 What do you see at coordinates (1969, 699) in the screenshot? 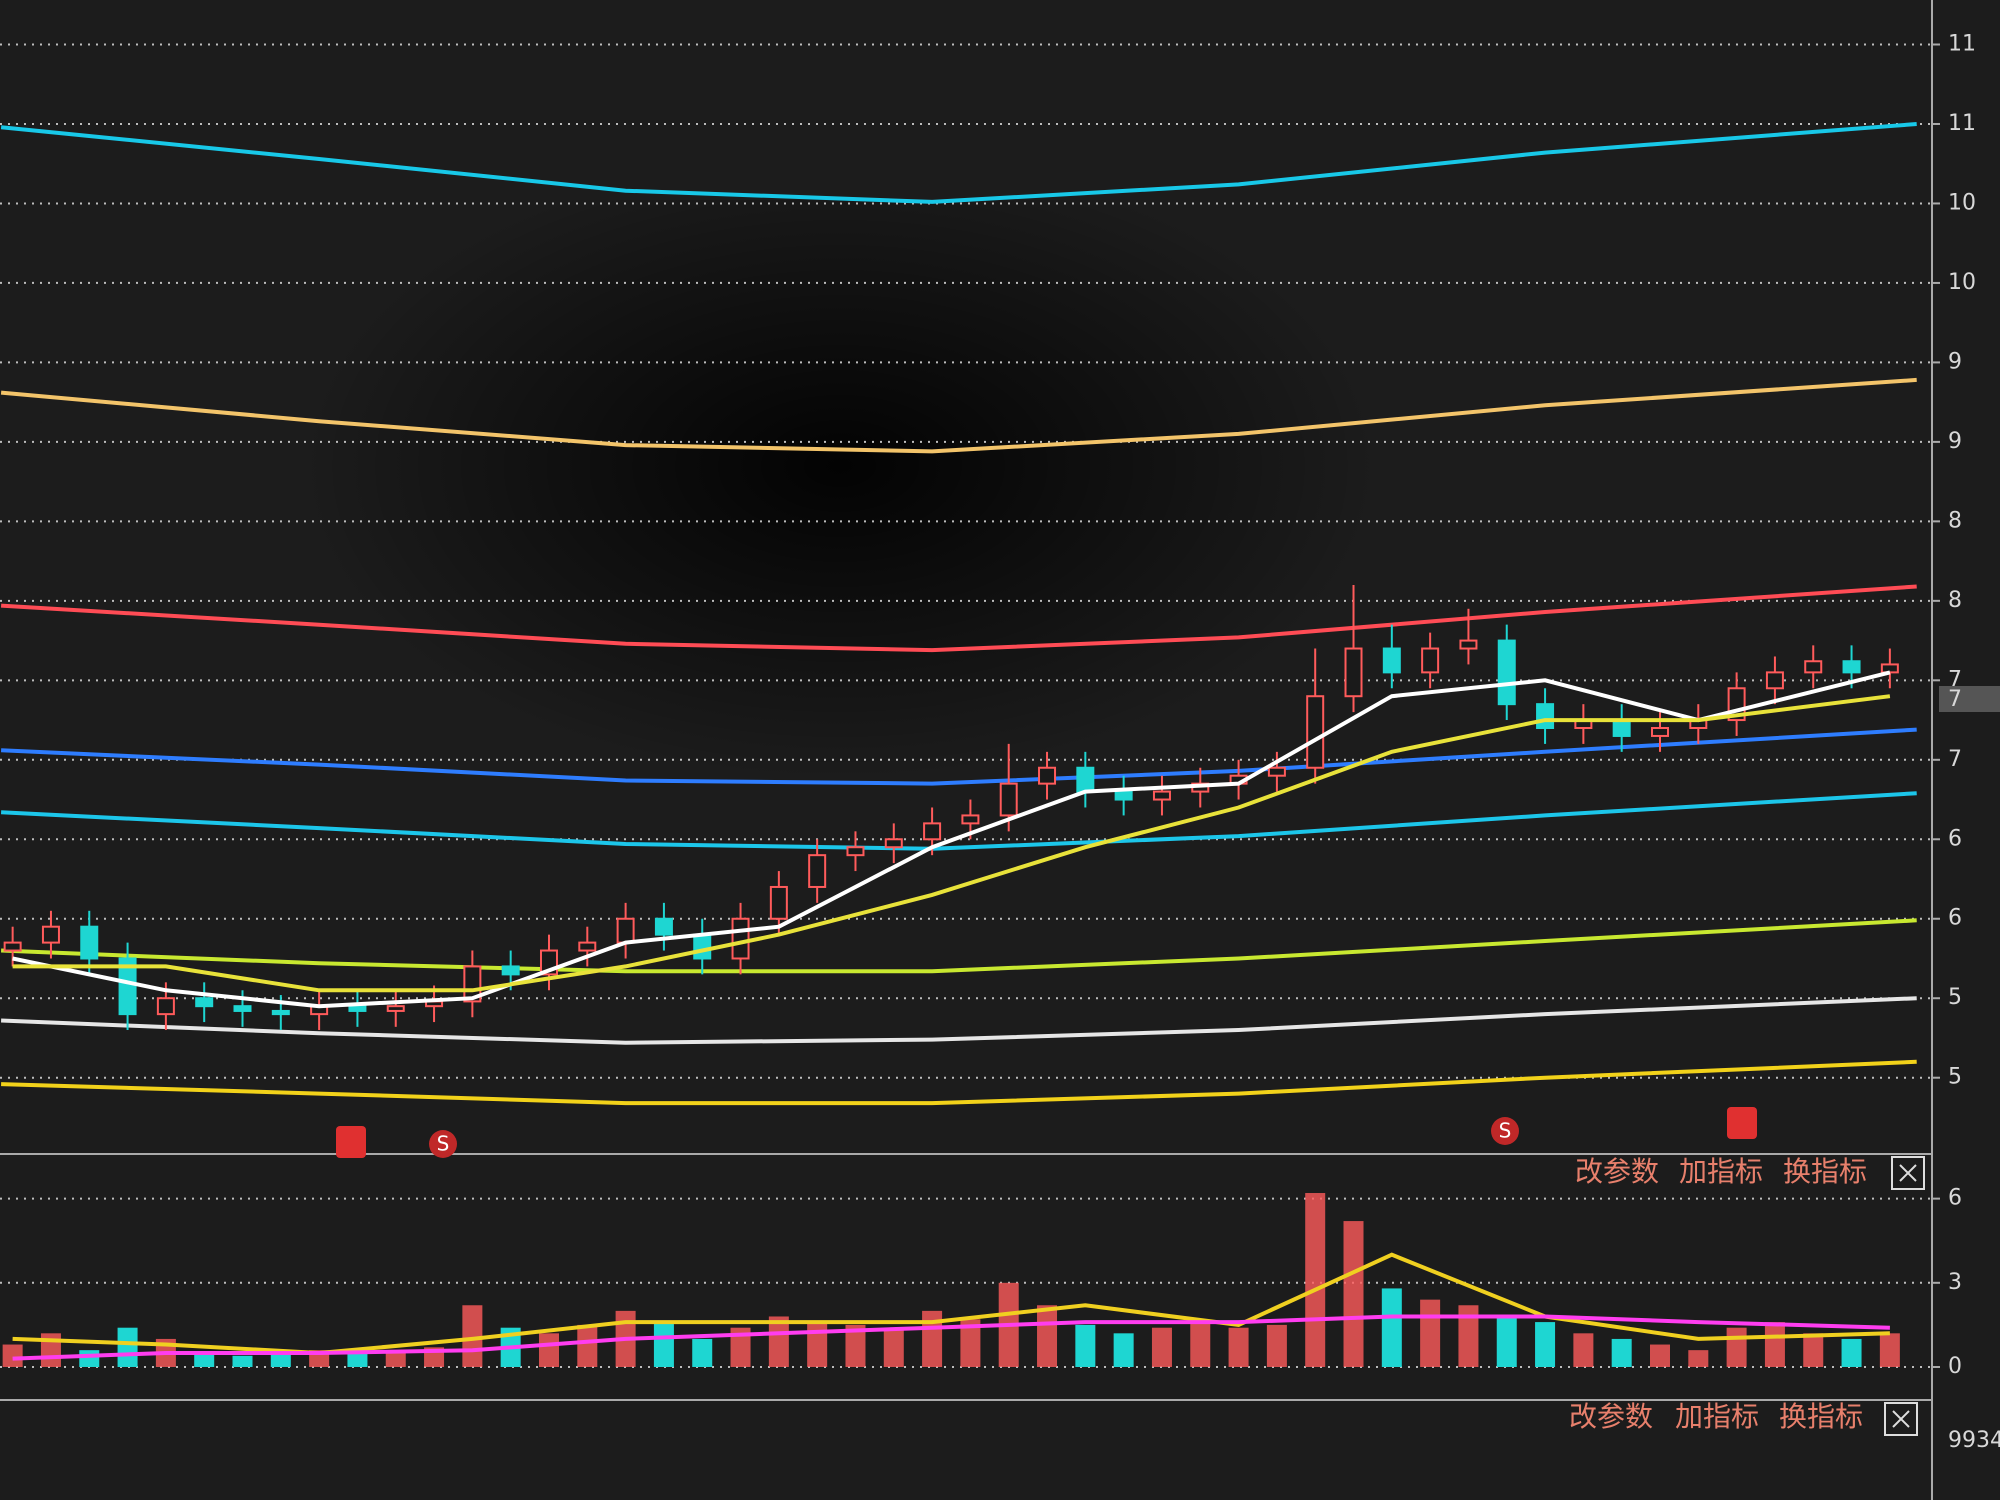
I see `price-tag` at bounding box center [1969, 699].